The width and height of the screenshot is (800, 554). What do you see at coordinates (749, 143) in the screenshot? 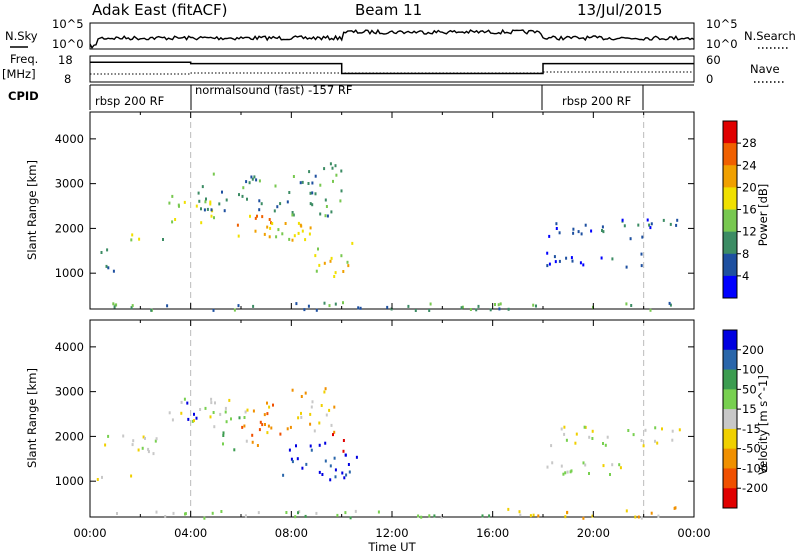
I see `colorbar-tick-label: 28` at bounding box center [749, 143].